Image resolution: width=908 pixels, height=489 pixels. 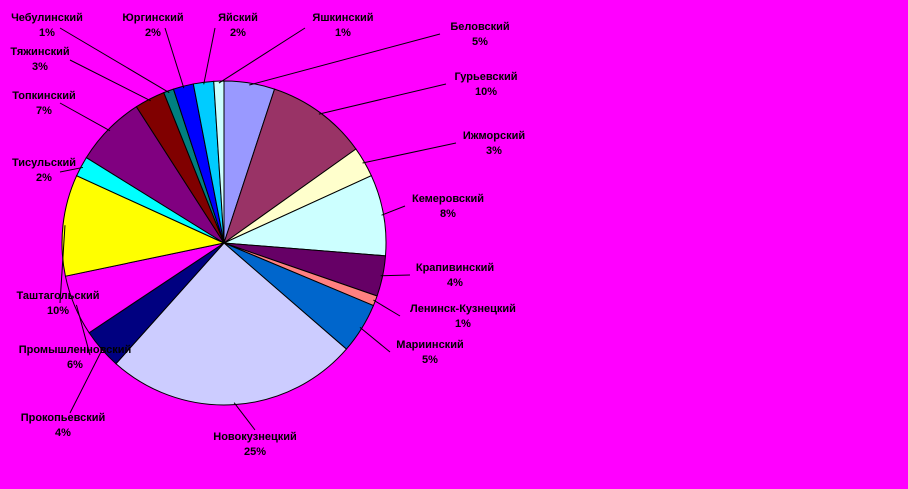 What do you see at coordinates (209, 56) in the screenshot?
I see `leader-line-яйский` at bounding box center [209, 56].